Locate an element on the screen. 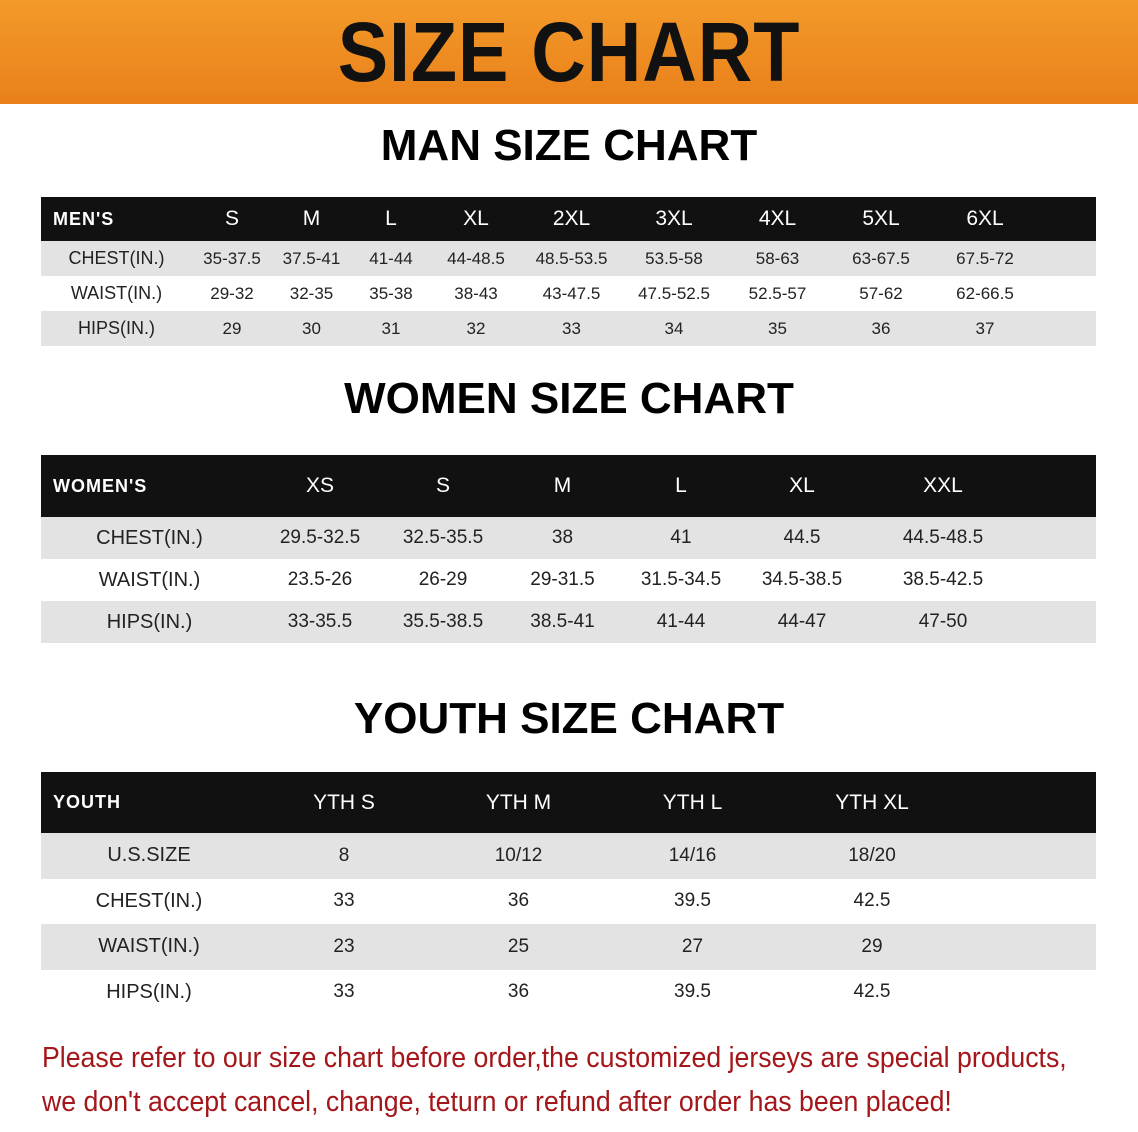  measurement-cell: 8 is located at coordinates (344, 855).